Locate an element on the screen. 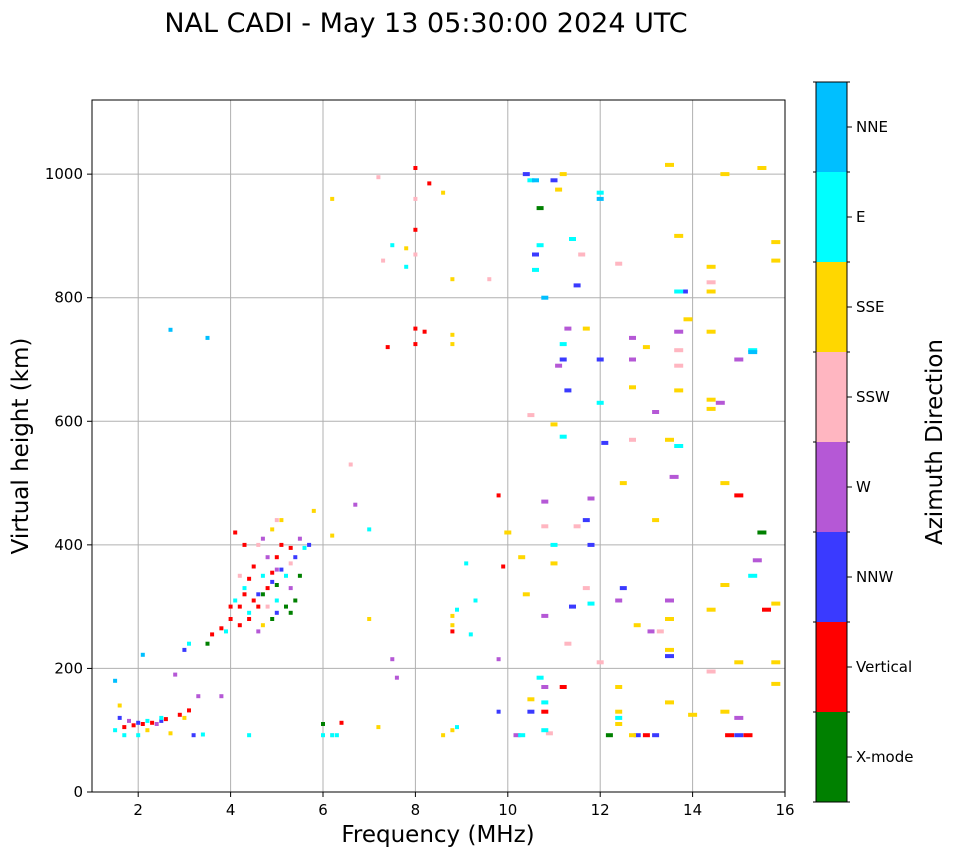 This screenshot has width=958, height=857. y-tick-label: 200 is located at coordinates (68, 668).